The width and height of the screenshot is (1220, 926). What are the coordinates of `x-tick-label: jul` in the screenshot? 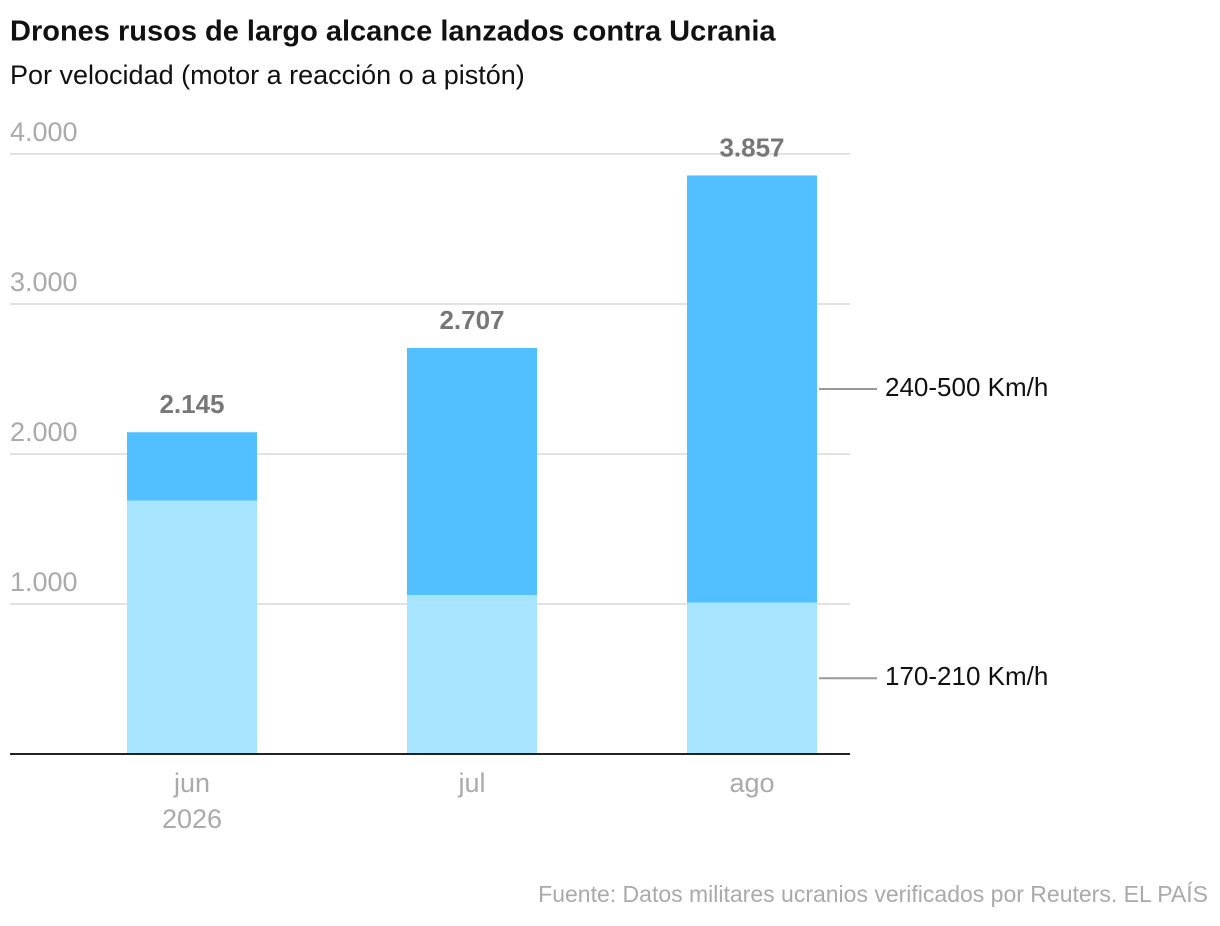 It's located at (471, 783).